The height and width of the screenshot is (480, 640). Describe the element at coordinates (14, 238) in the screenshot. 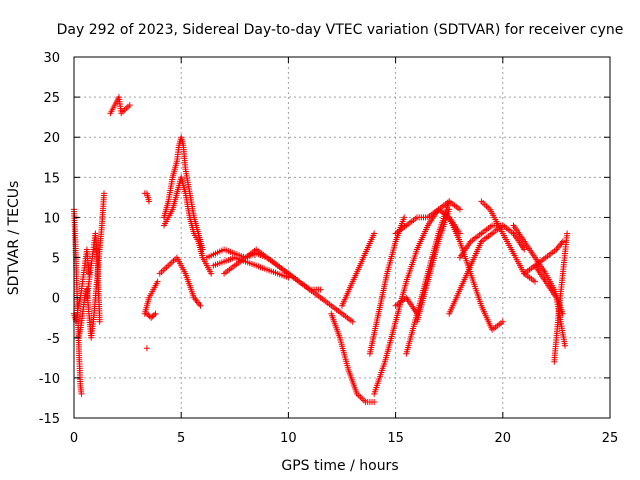

I see `y-axis-title: SDTVAR / TECUs` at that location.